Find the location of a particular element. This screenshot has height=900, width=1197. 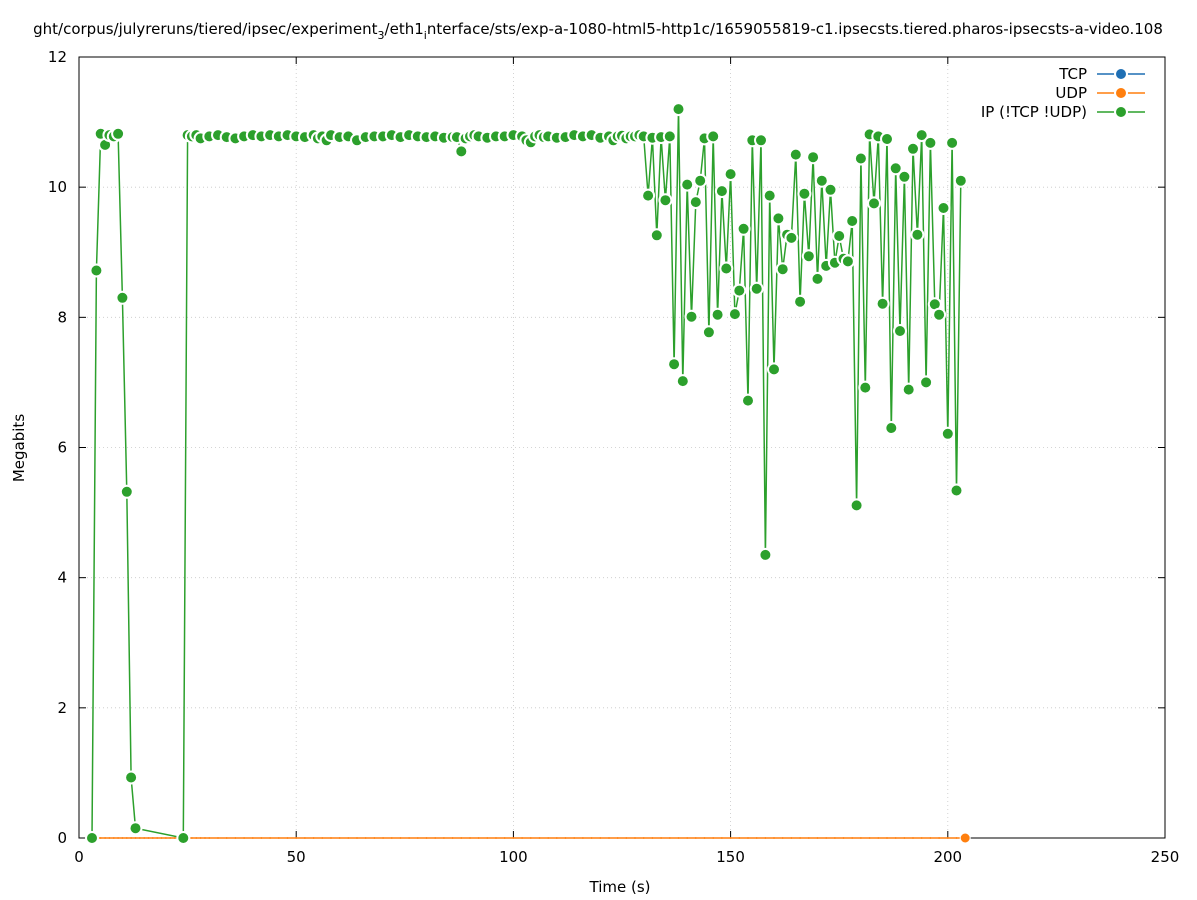

legend-entry: IP (!TCP !UDP) is located at coordinates (1063, 112).